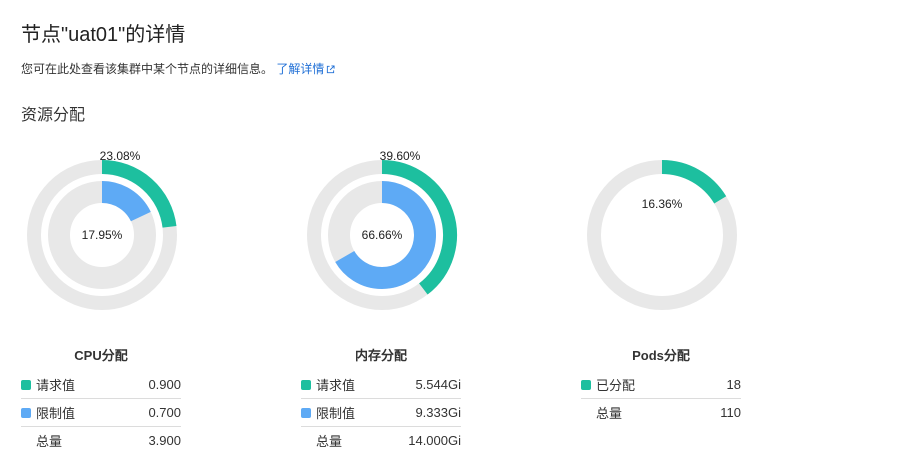 The height and width of the screenshot is (475, 918). I want to click on memory-donut, so click(382, 235).